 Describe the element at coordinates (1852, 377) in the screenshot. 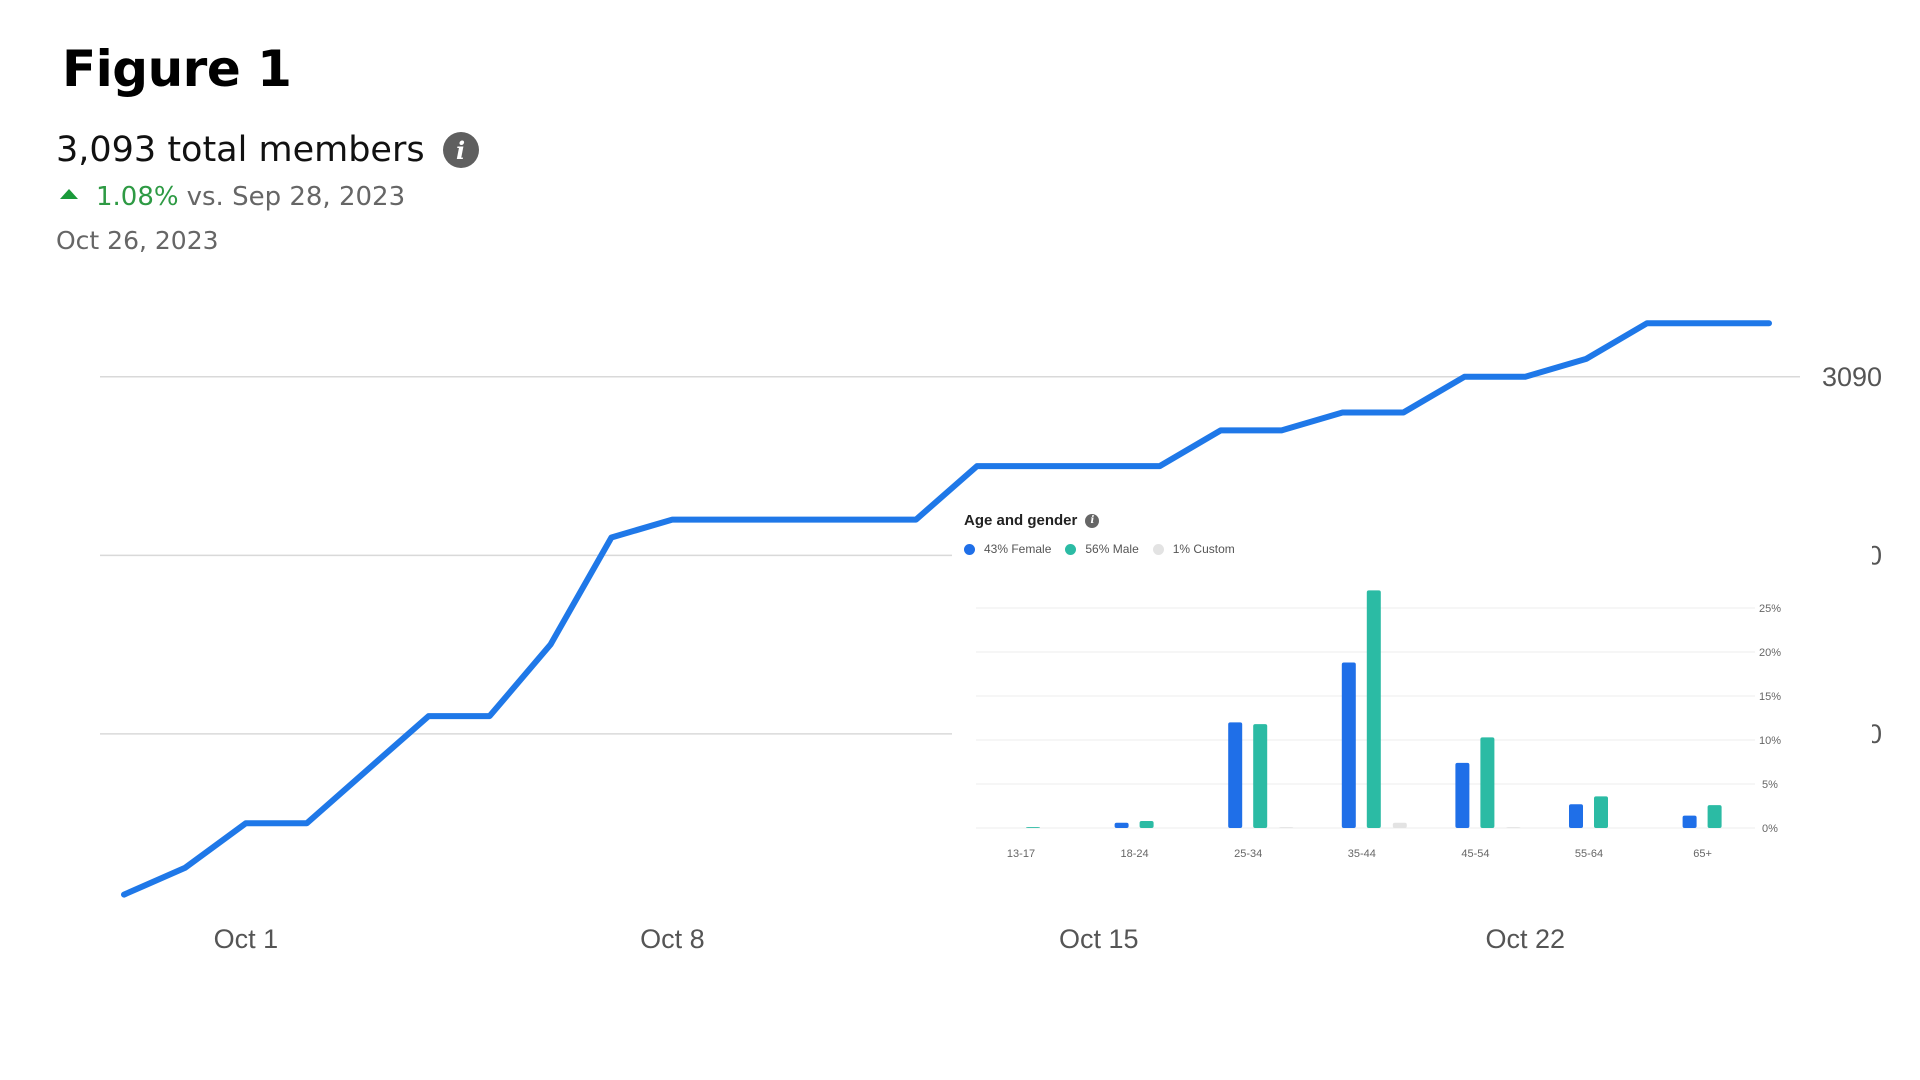

I see `y-tick-label: 3090` at that location.